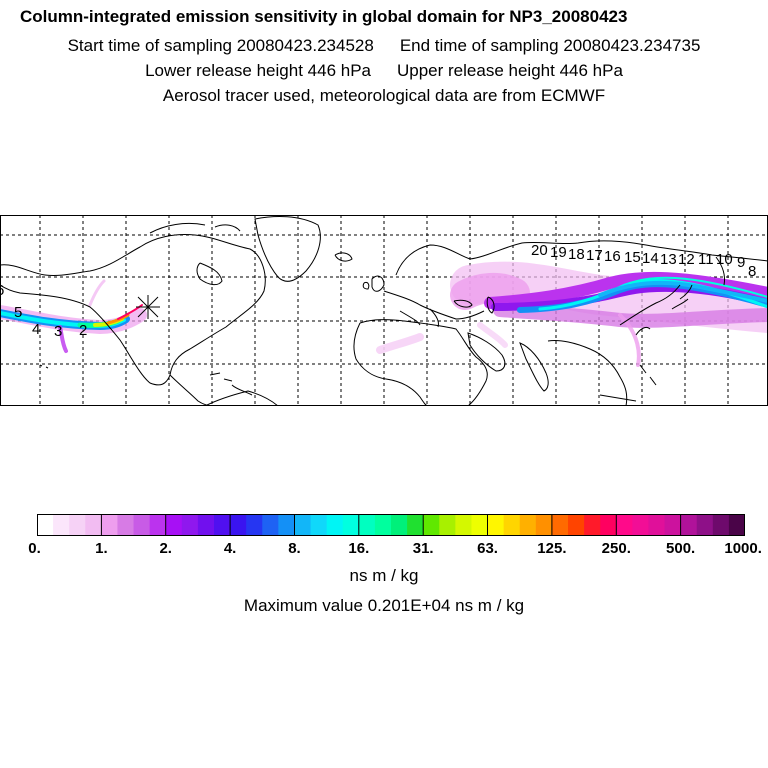 Image resolution: width=768 pixels, height=768 pixels. Describe the element at coordinates (743, 548) in the screenshot. I see `colorbar-tick-label: 1000.` at that location.